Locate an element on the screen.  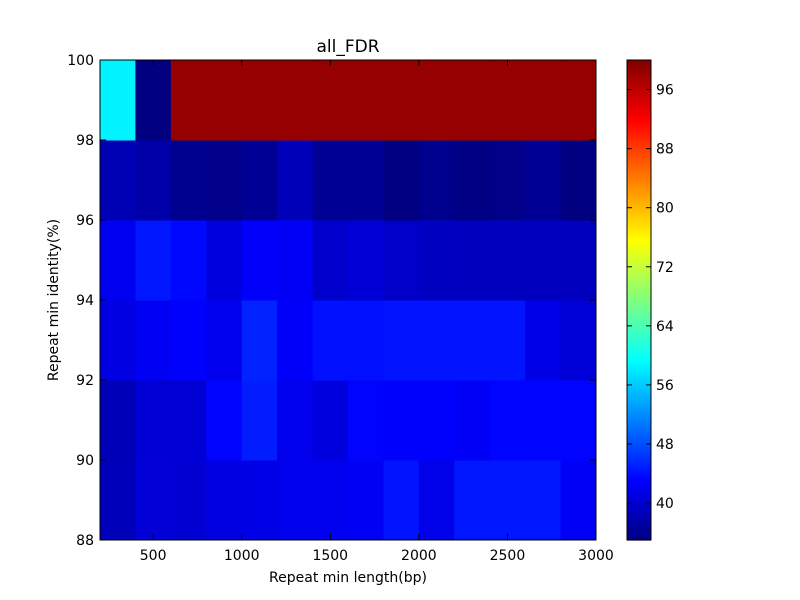
y-tick-label: 96 is located at coordinates (85, 221).